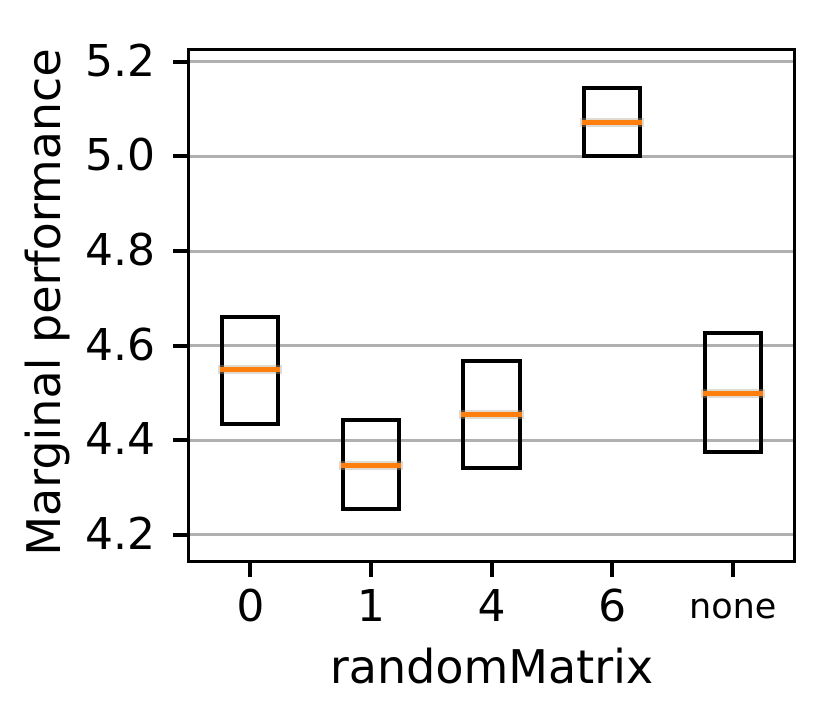  I want to click on x-axis-label: randomMatrix, so click(491, 667).